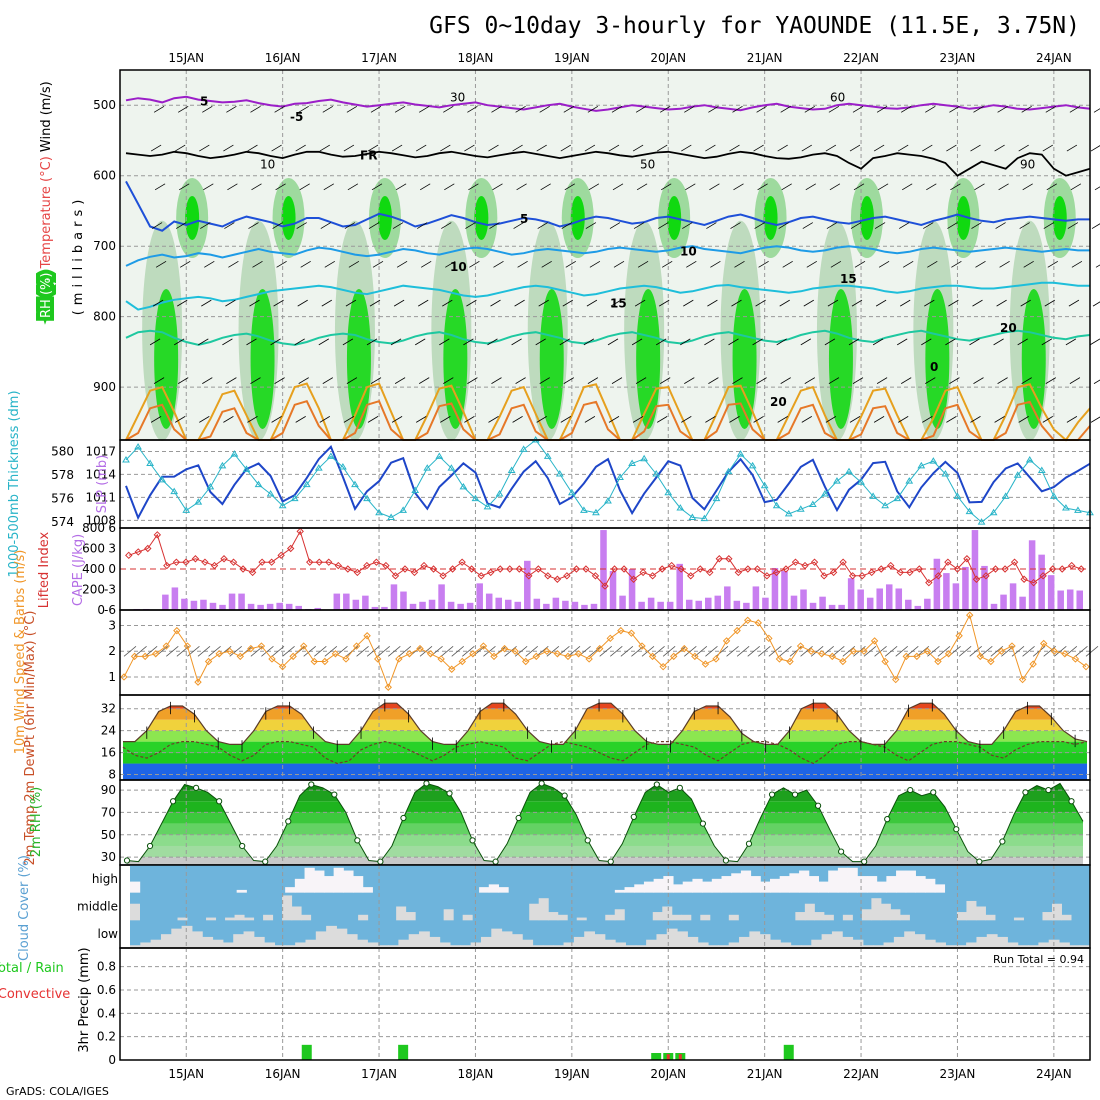 The image size is (1100, 1100). What do you see at coordinates (840, 358) in the screenshot?
I see `rh-blob-inner` at bounding box center [840, 358].